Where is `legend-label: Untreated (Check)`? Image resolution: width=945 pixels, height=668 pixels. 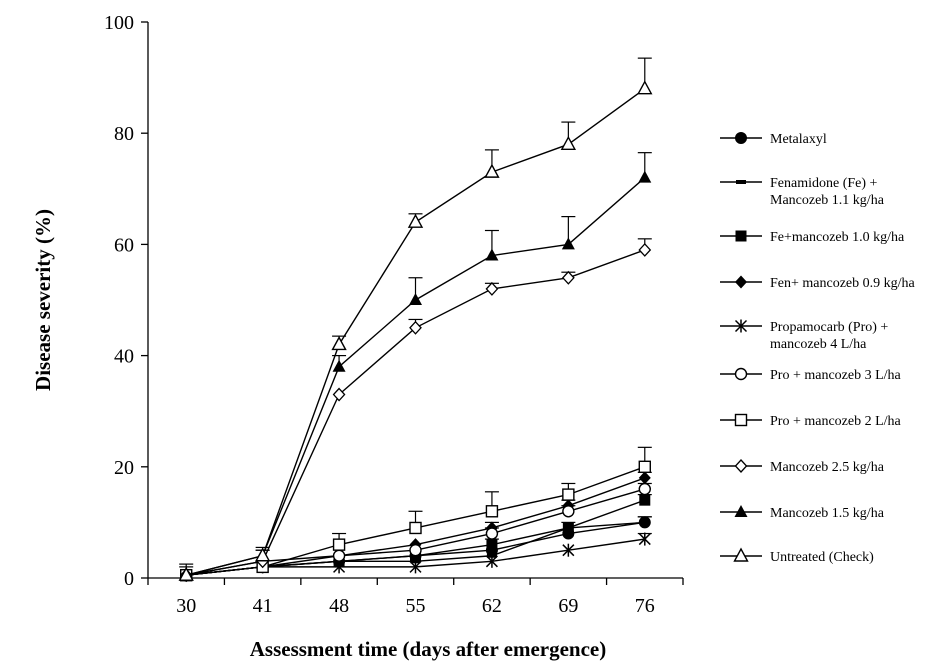 legend-label: Untreated (Check) is located at coordinates (822, 557).